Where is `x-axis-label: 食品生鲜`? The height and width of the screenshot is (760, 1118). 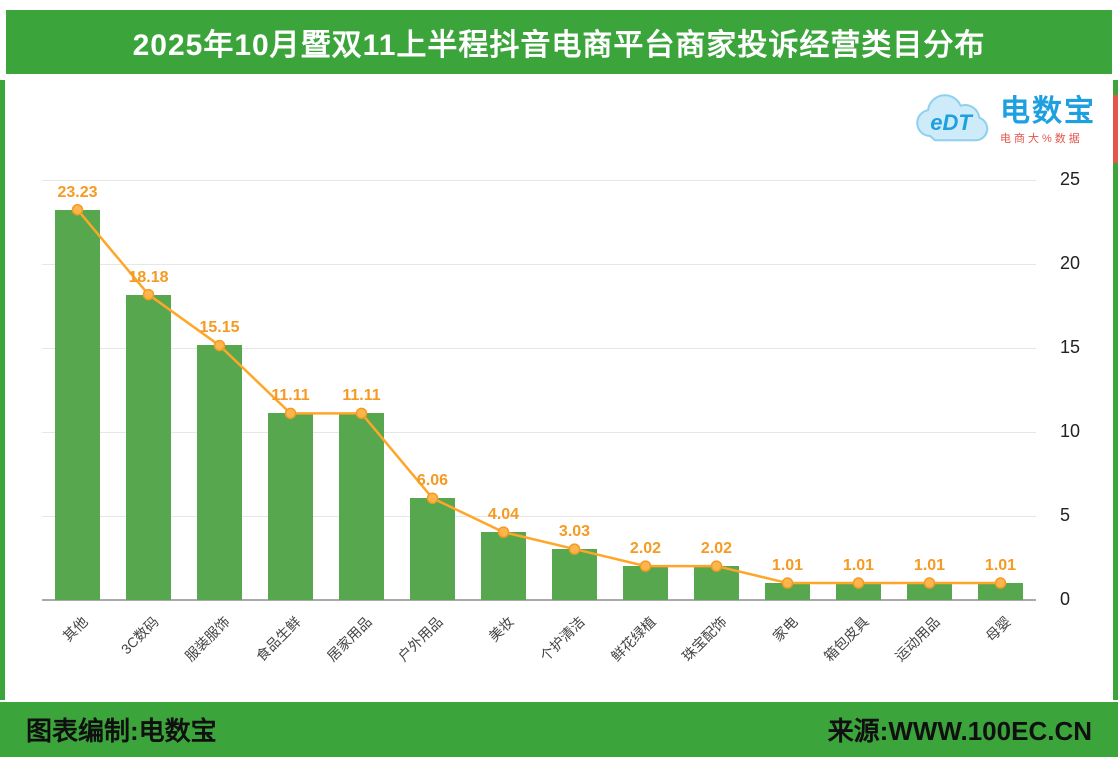 x-axis-label: 食品生鲜 is located at coordinates (278, 639).